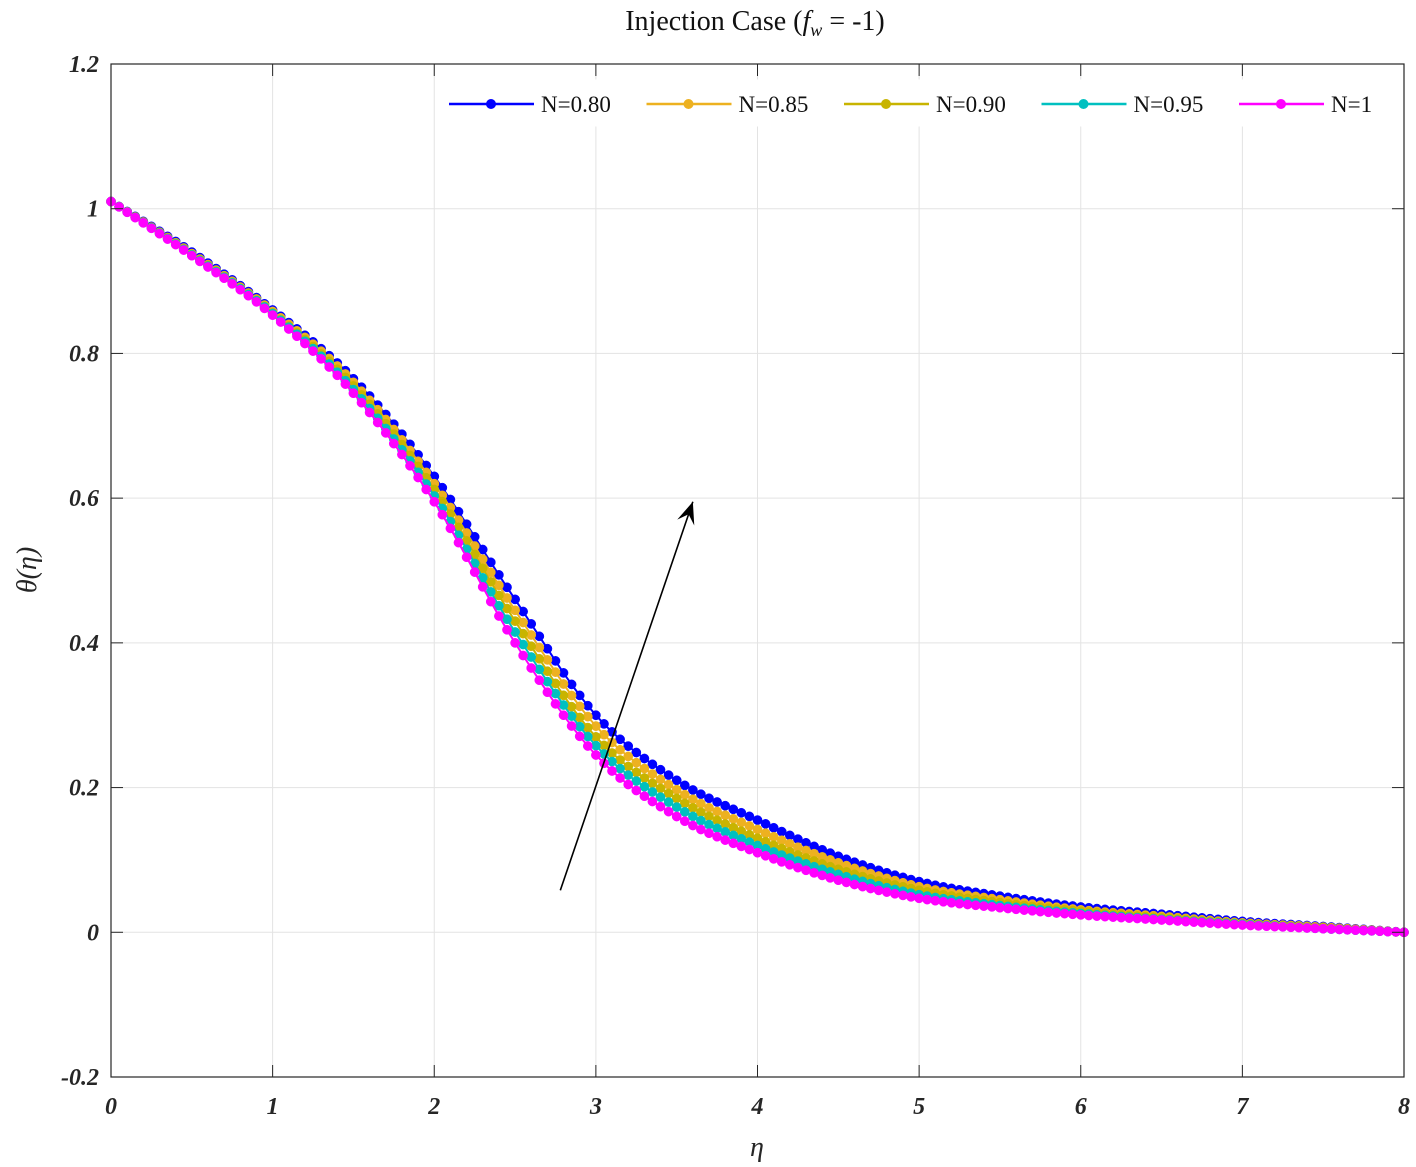 This screenshot has width=1416, height=1167. What do you see at coordinates (273, 1107) in the screenshot?
I see `x-tick-label: 1` at bounding box center [273, 1107].